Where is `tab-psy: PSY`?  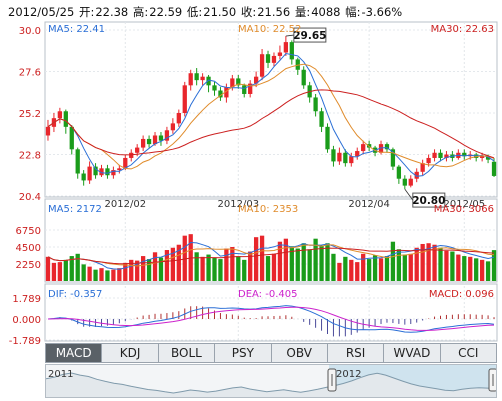
tab-psy: PSY is located at coordinates (243, 353).